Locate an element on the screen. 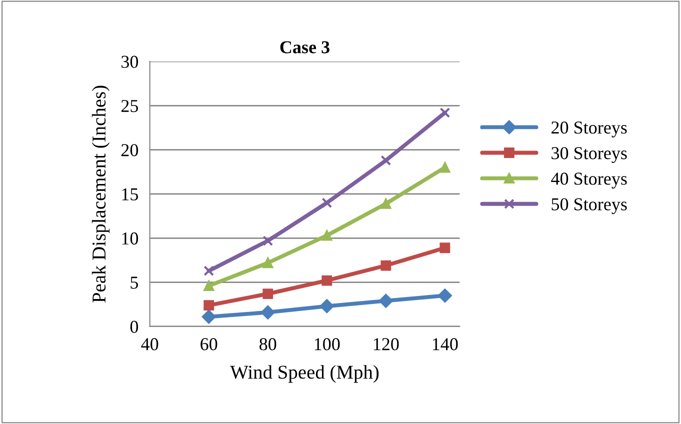 Image resolution: width=681 pixels, height=424 pixels. y-tick-label: 10 is located at coordinates (130, 238).